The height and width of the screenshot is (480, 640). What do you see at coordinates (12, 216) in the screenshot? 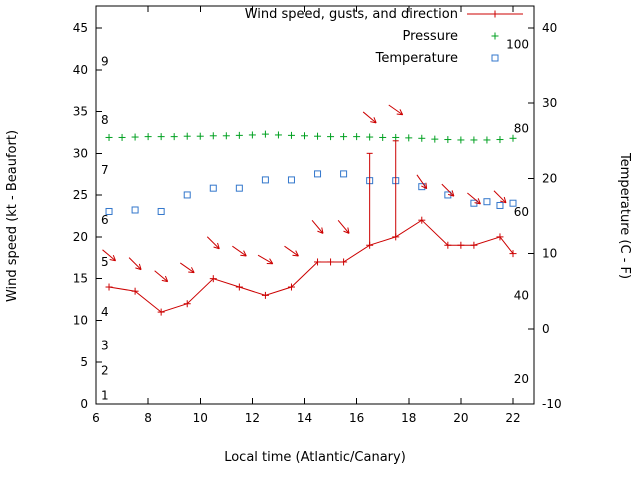
I see `y-axis-left-title: Wind speed (kt - Beaufort)` at bounding box center [12, 216].